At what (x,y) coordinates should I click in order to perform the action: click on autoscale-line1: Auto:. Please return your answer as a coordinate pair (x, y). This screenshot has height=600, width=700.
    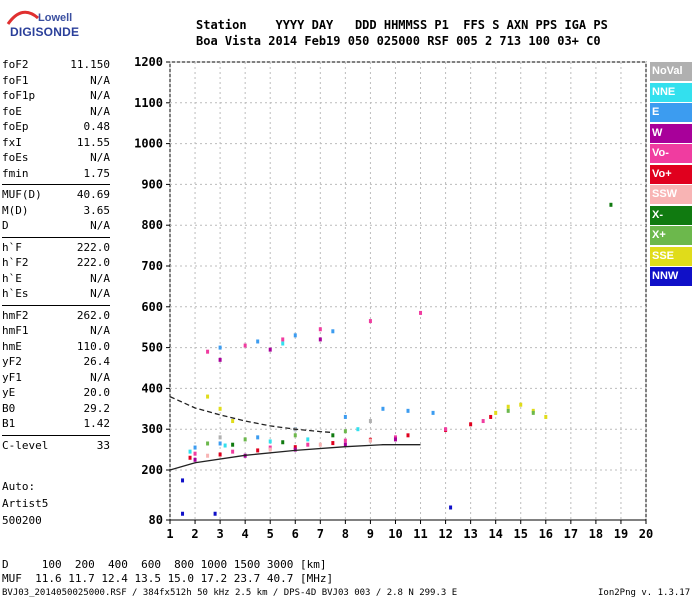
    Looking at the image, I should click on (19, 486).